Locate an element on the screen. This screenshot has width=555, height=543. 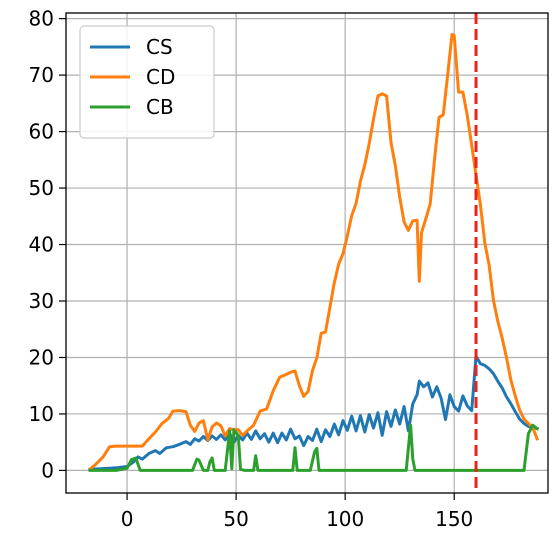
y-tick-label: 0 is located at coordinates (47, 470).